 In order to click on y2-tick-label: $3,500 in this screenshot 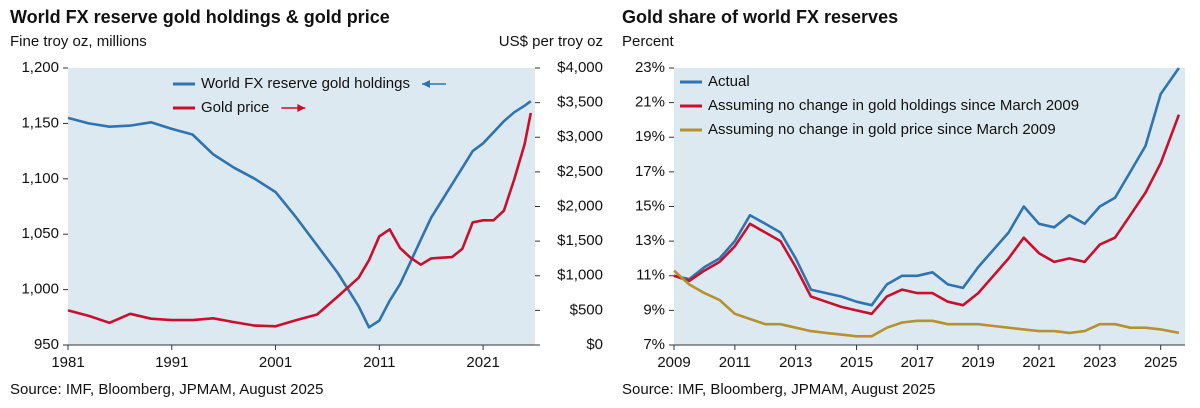, I will do `click(580, 102)`.